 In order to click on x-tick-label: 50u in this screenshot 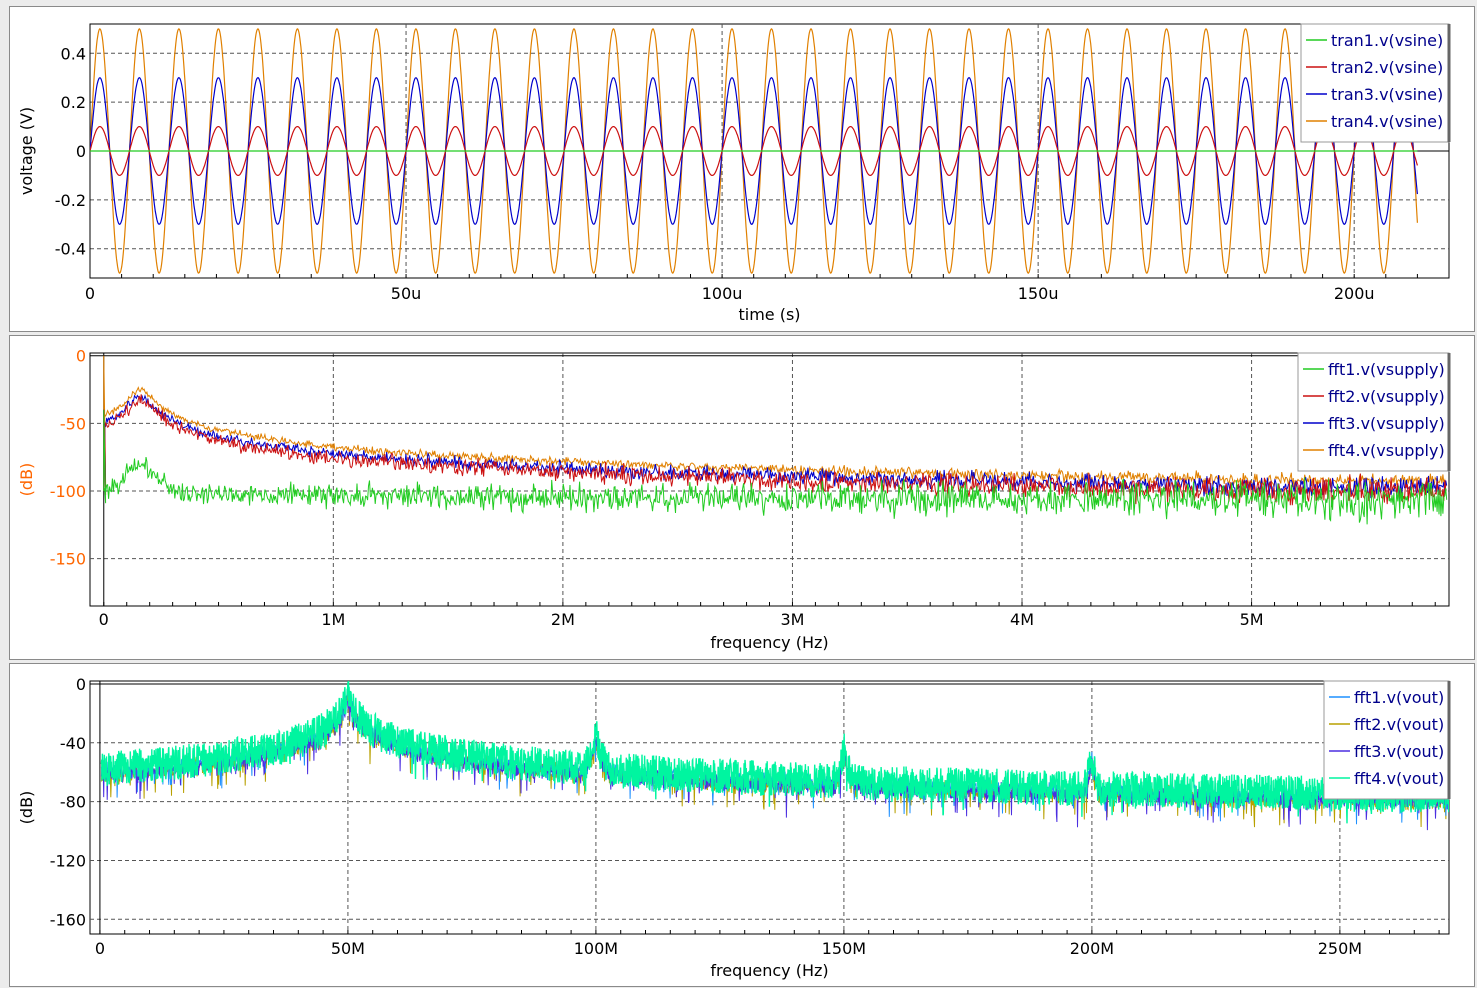, I will do `click(406, 293)`.